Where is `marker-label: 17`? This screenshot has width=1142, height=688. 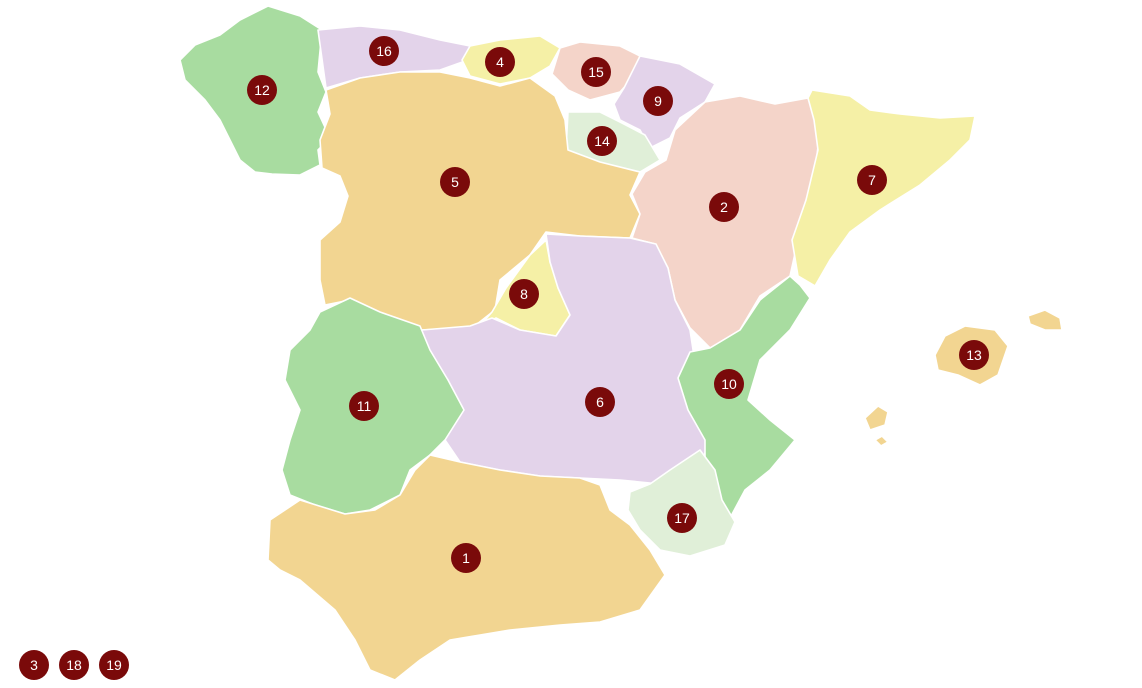
marker-label: 17 is located at coordinates (682, 518).